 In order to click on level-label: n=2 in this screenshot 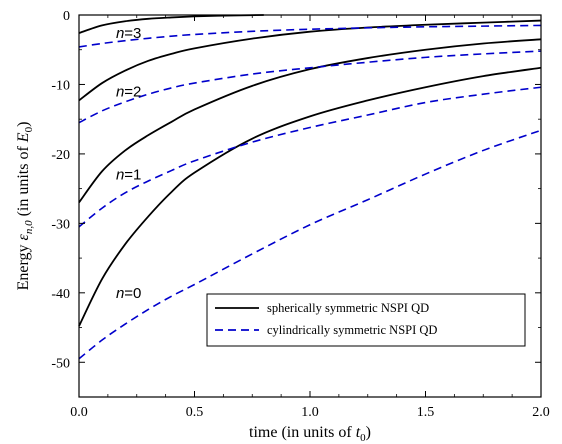, I will do `click(128, 91)`.